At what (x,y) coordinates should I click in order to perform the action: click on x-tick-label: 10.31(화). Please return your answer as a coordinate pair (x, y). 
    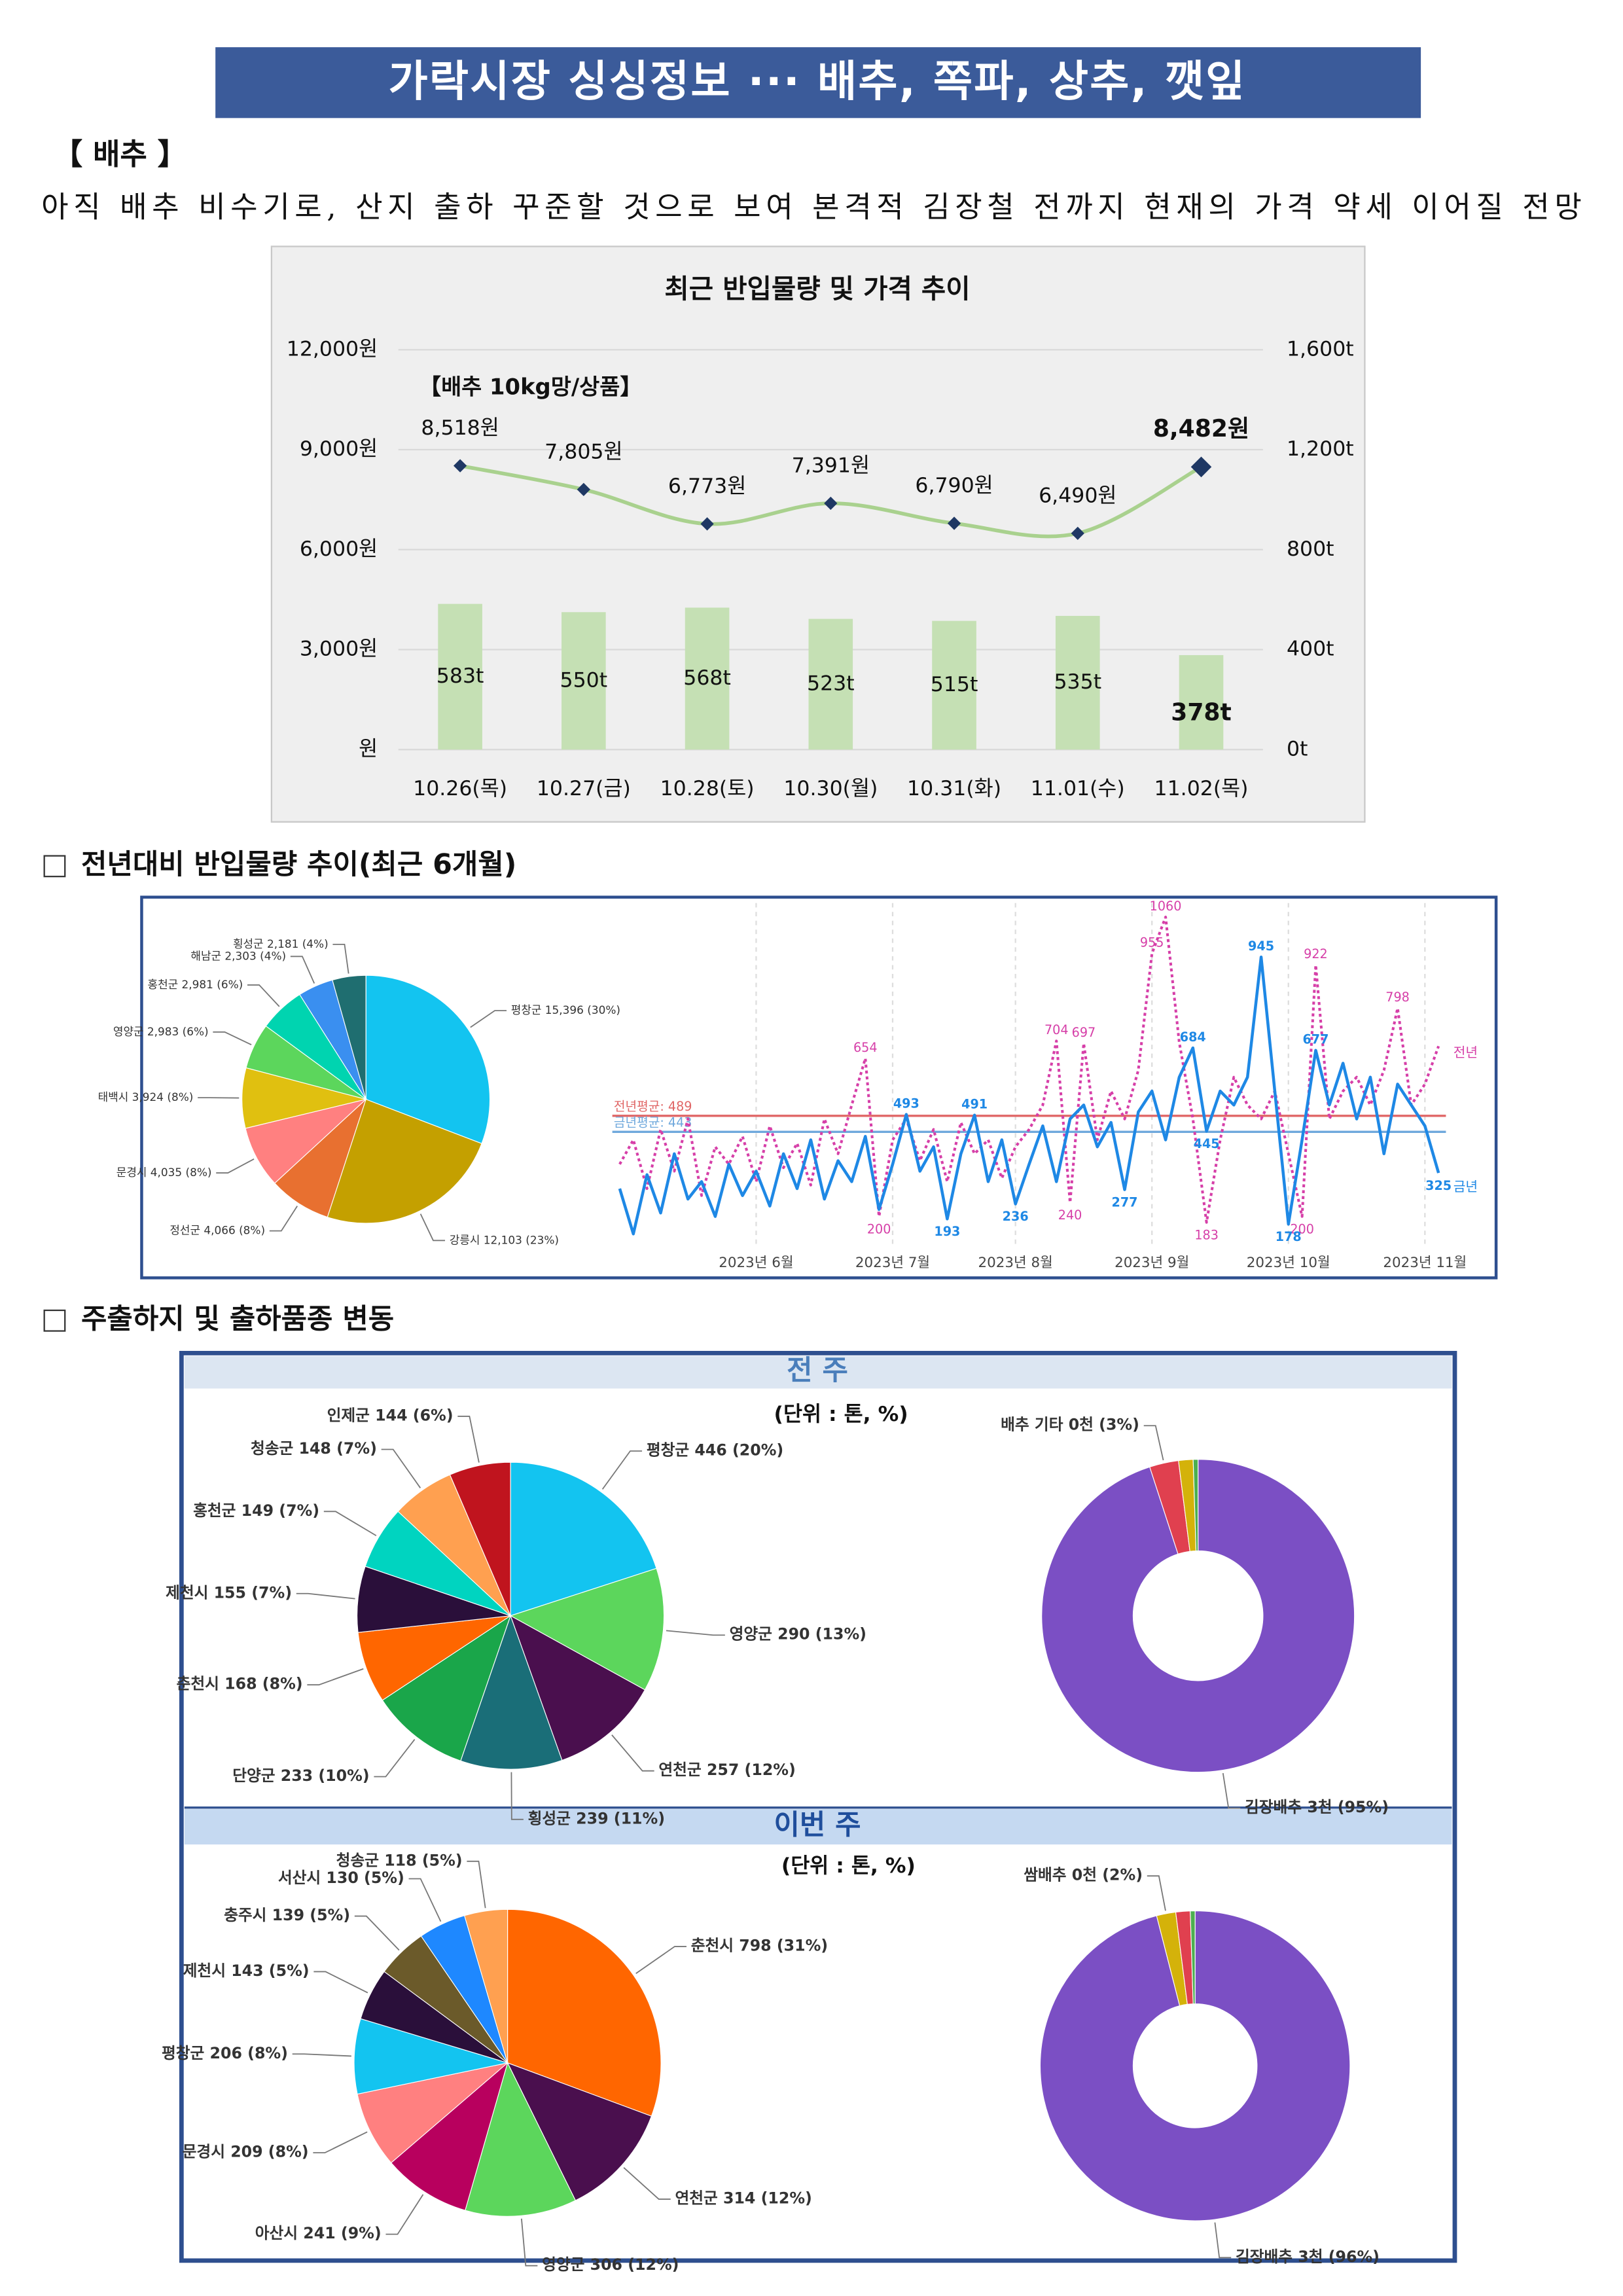
    Looking at the image, I should click on (954, 788).